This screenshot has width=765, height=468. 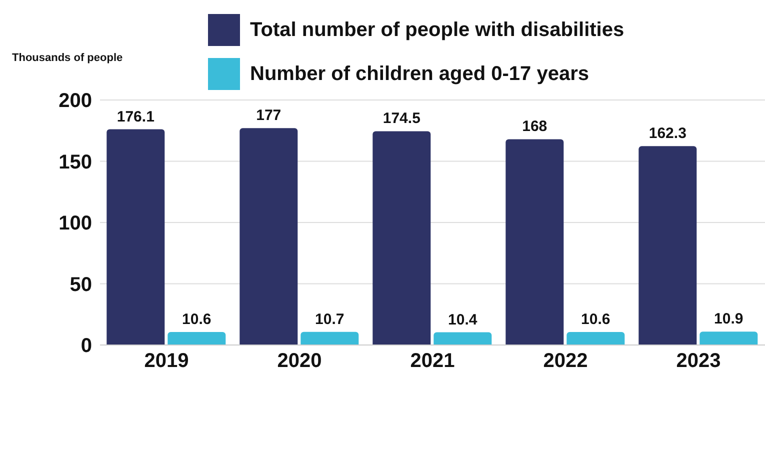 I want to click on y-tick-label: 100, so click(x=75, y=223).